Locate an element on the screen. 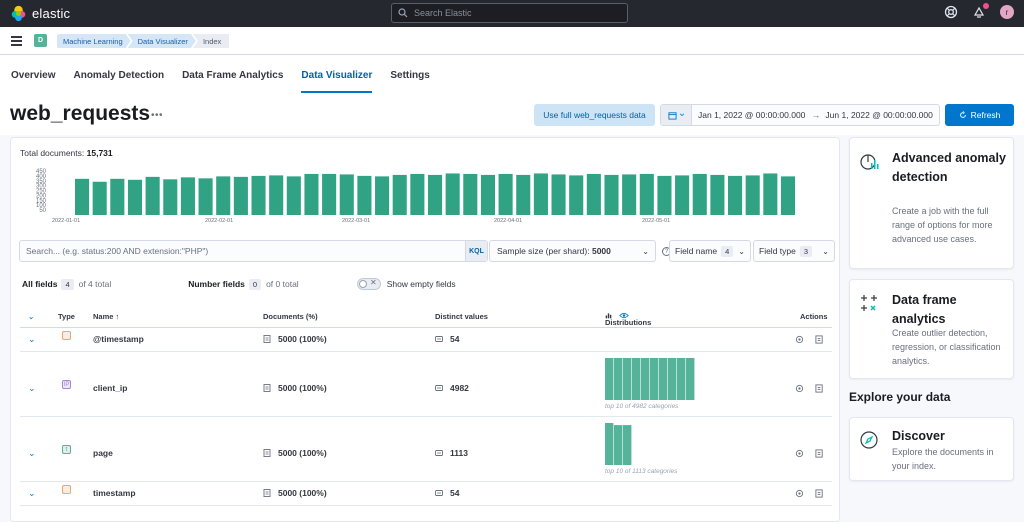  page-title: web_requests is located at coordinates (80, 113).